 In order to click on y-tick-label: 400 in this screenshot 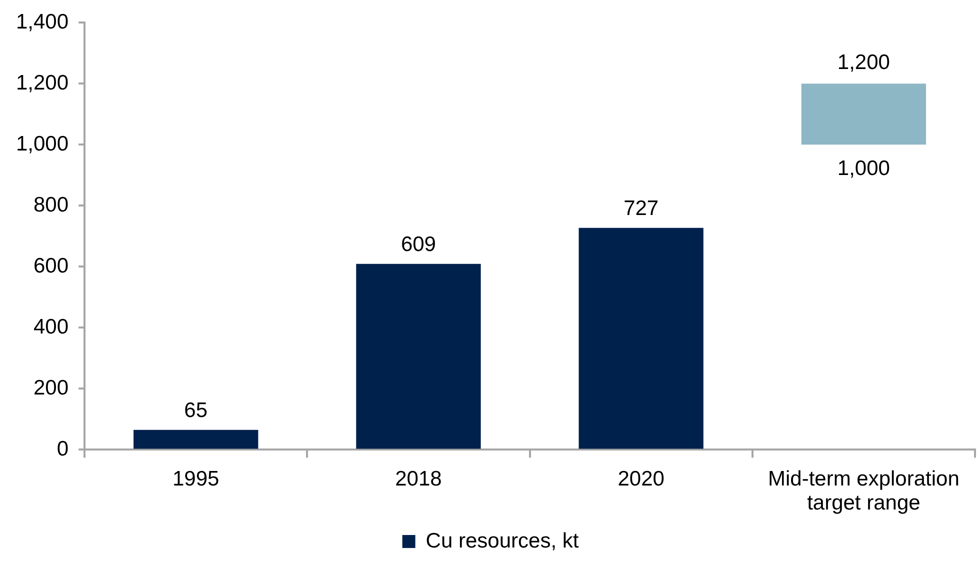, I will do `click(51, 326)`.